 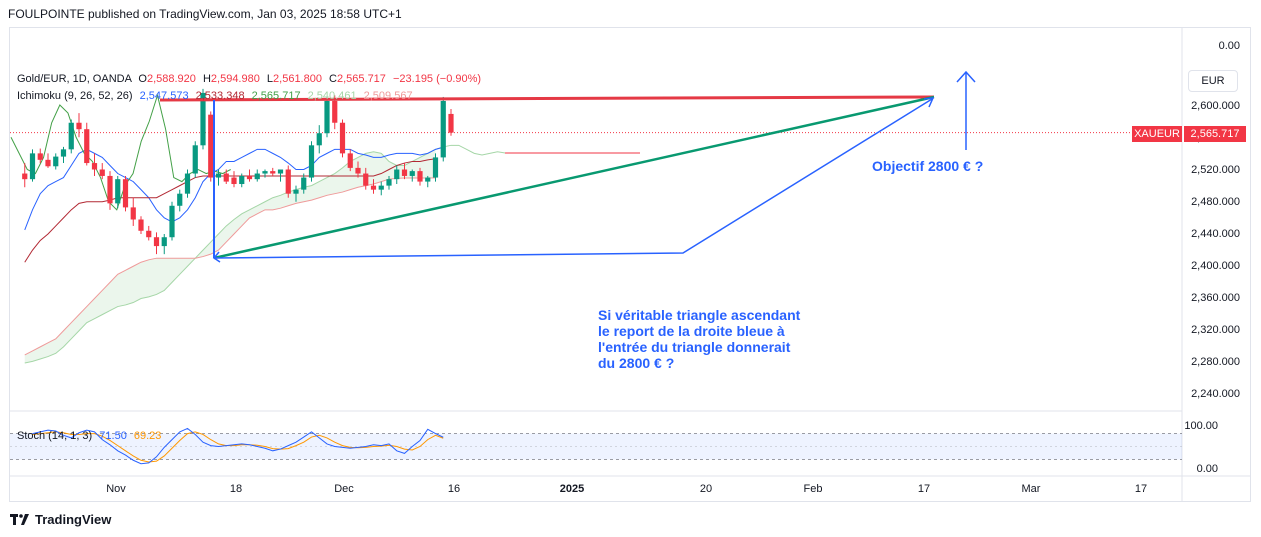 I want to click on legend-symbol: Gold/EUR, 1D, OANDA, so click(x=74, y=79).